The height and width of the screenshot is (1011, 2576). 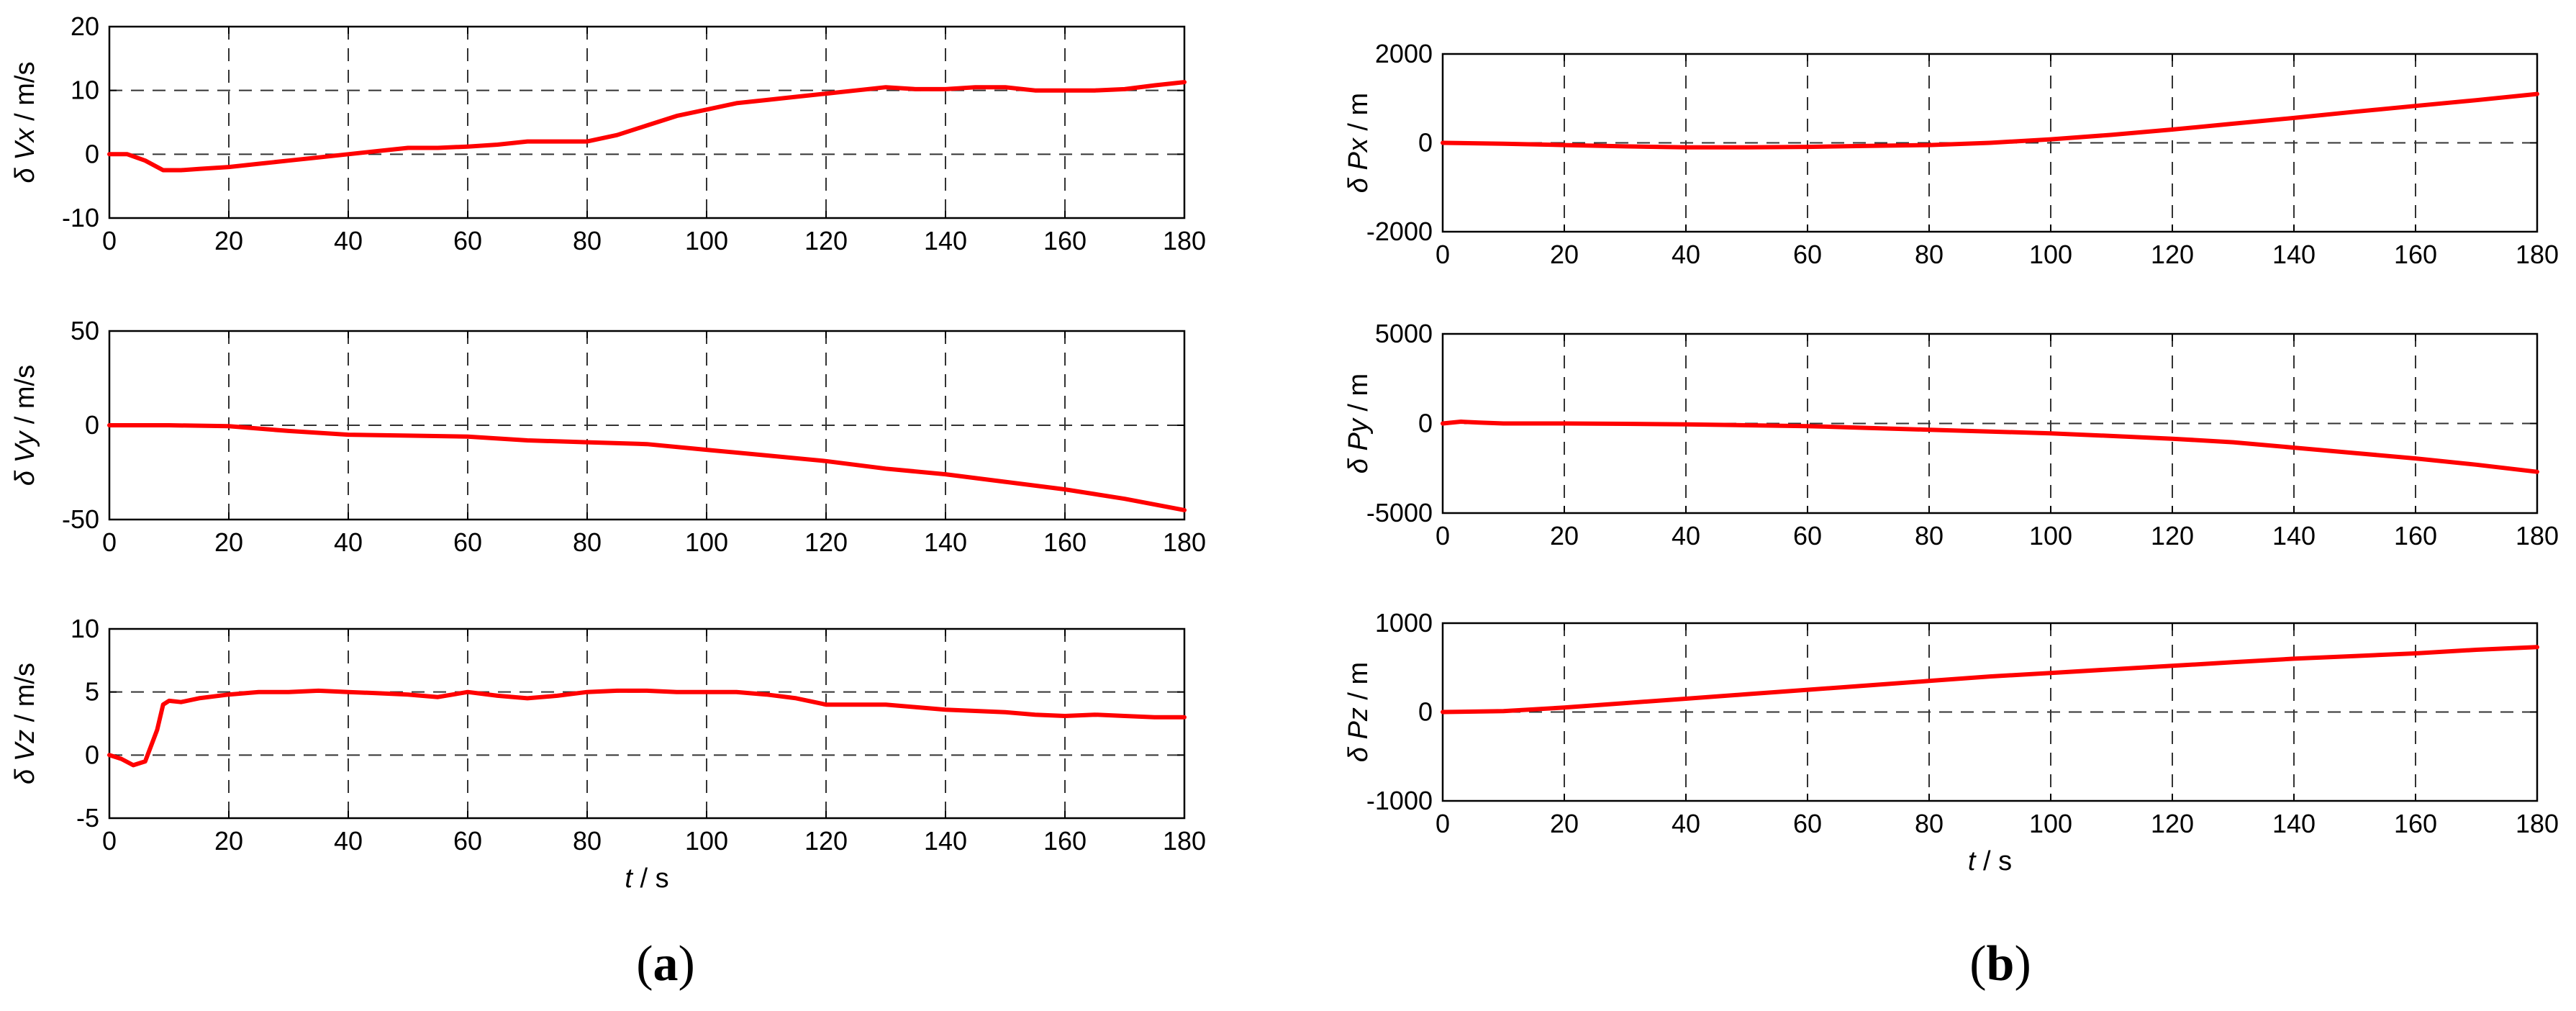 I want to click on y-axis-label: δ Px / m, so click(x=1358, y=143).